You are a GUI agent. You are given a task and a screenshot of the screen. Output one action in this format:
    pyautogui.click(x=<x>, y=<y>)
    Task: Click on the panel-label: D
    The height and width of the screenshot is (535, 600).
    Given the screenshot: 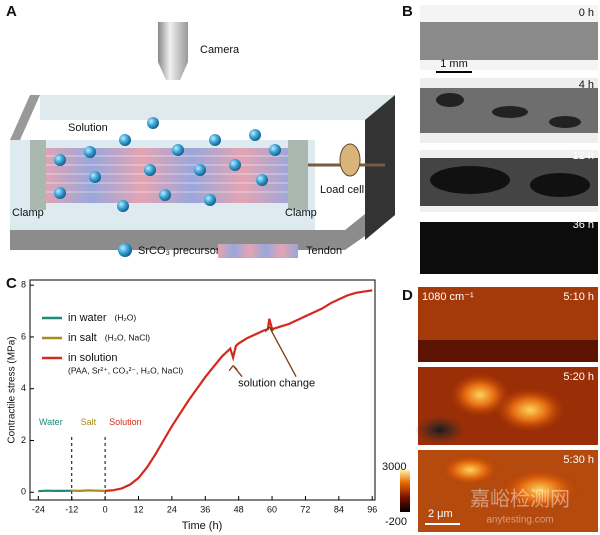 What is the action you would take?
    pyautogui.click(x=407, y=295)
    